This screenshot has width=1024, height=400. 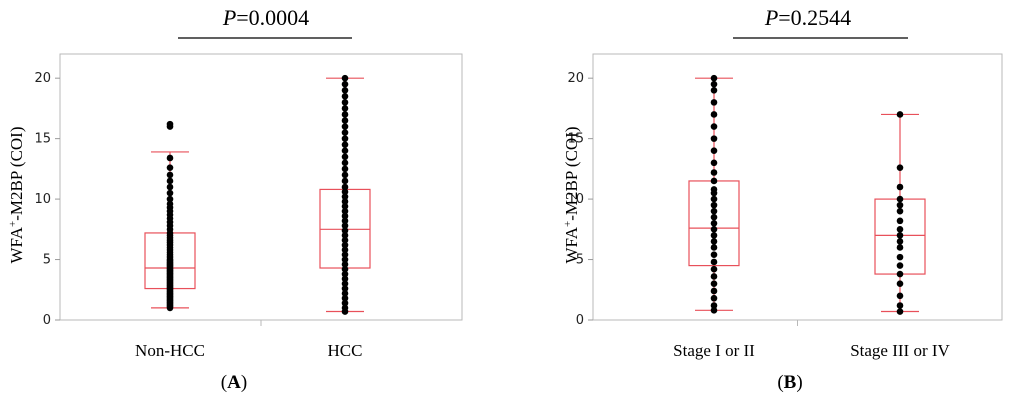 What do you see at coordinates (345, 350) in the screenshot?
I see `x-category-label: HCC` at bounding box center [345, 350].